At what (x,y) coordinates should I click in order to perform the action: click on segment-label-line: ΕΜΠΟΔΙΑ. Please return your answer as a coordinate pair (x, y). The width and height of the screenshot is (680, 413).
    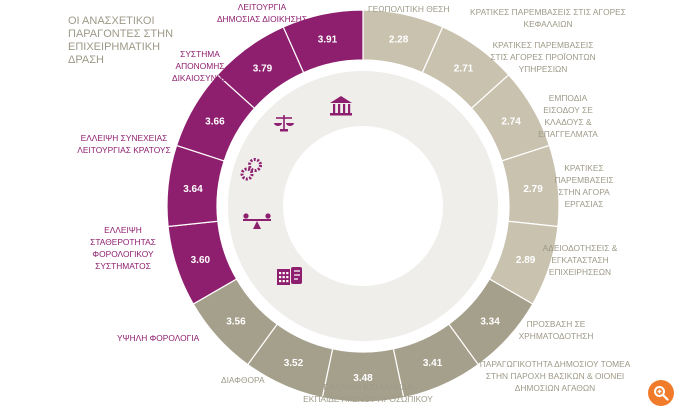
    Looking at the image, I should click on (568, 98).